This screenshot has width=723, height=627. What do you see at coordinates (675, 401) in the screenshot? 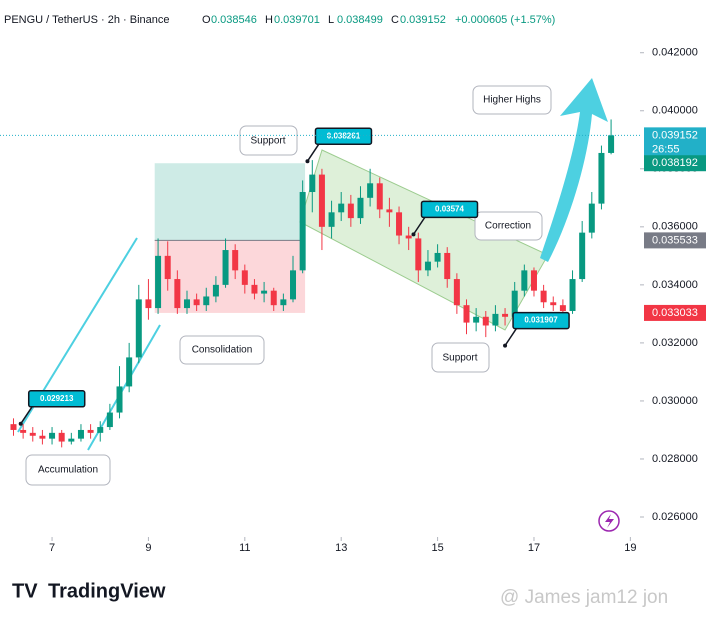
I see `y-tick-label: 0.030000` at bounding box center [675, 401].